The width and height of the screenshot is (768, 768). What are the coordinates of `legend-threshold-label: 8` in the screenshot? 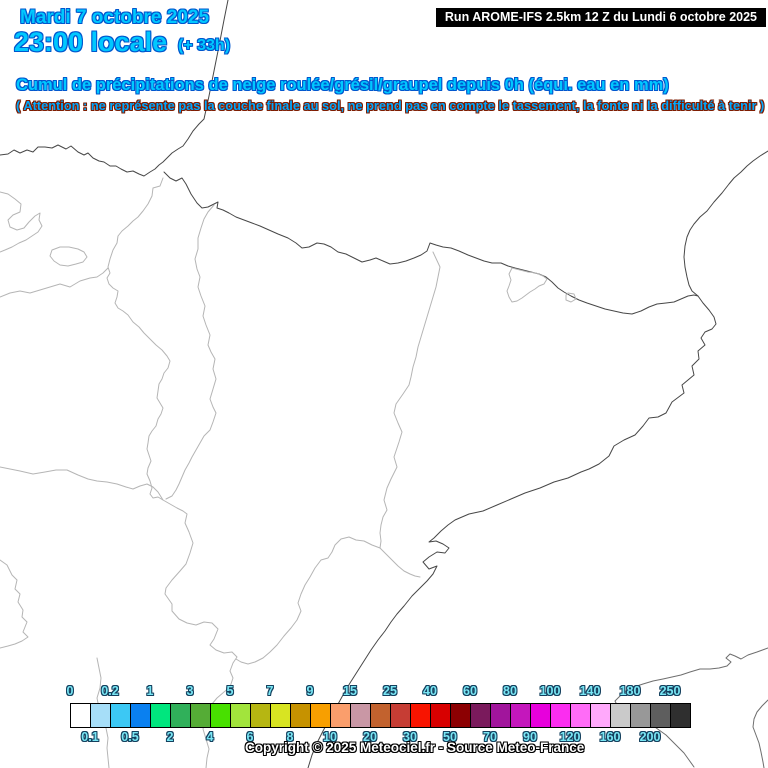 It's located at (290, 737).